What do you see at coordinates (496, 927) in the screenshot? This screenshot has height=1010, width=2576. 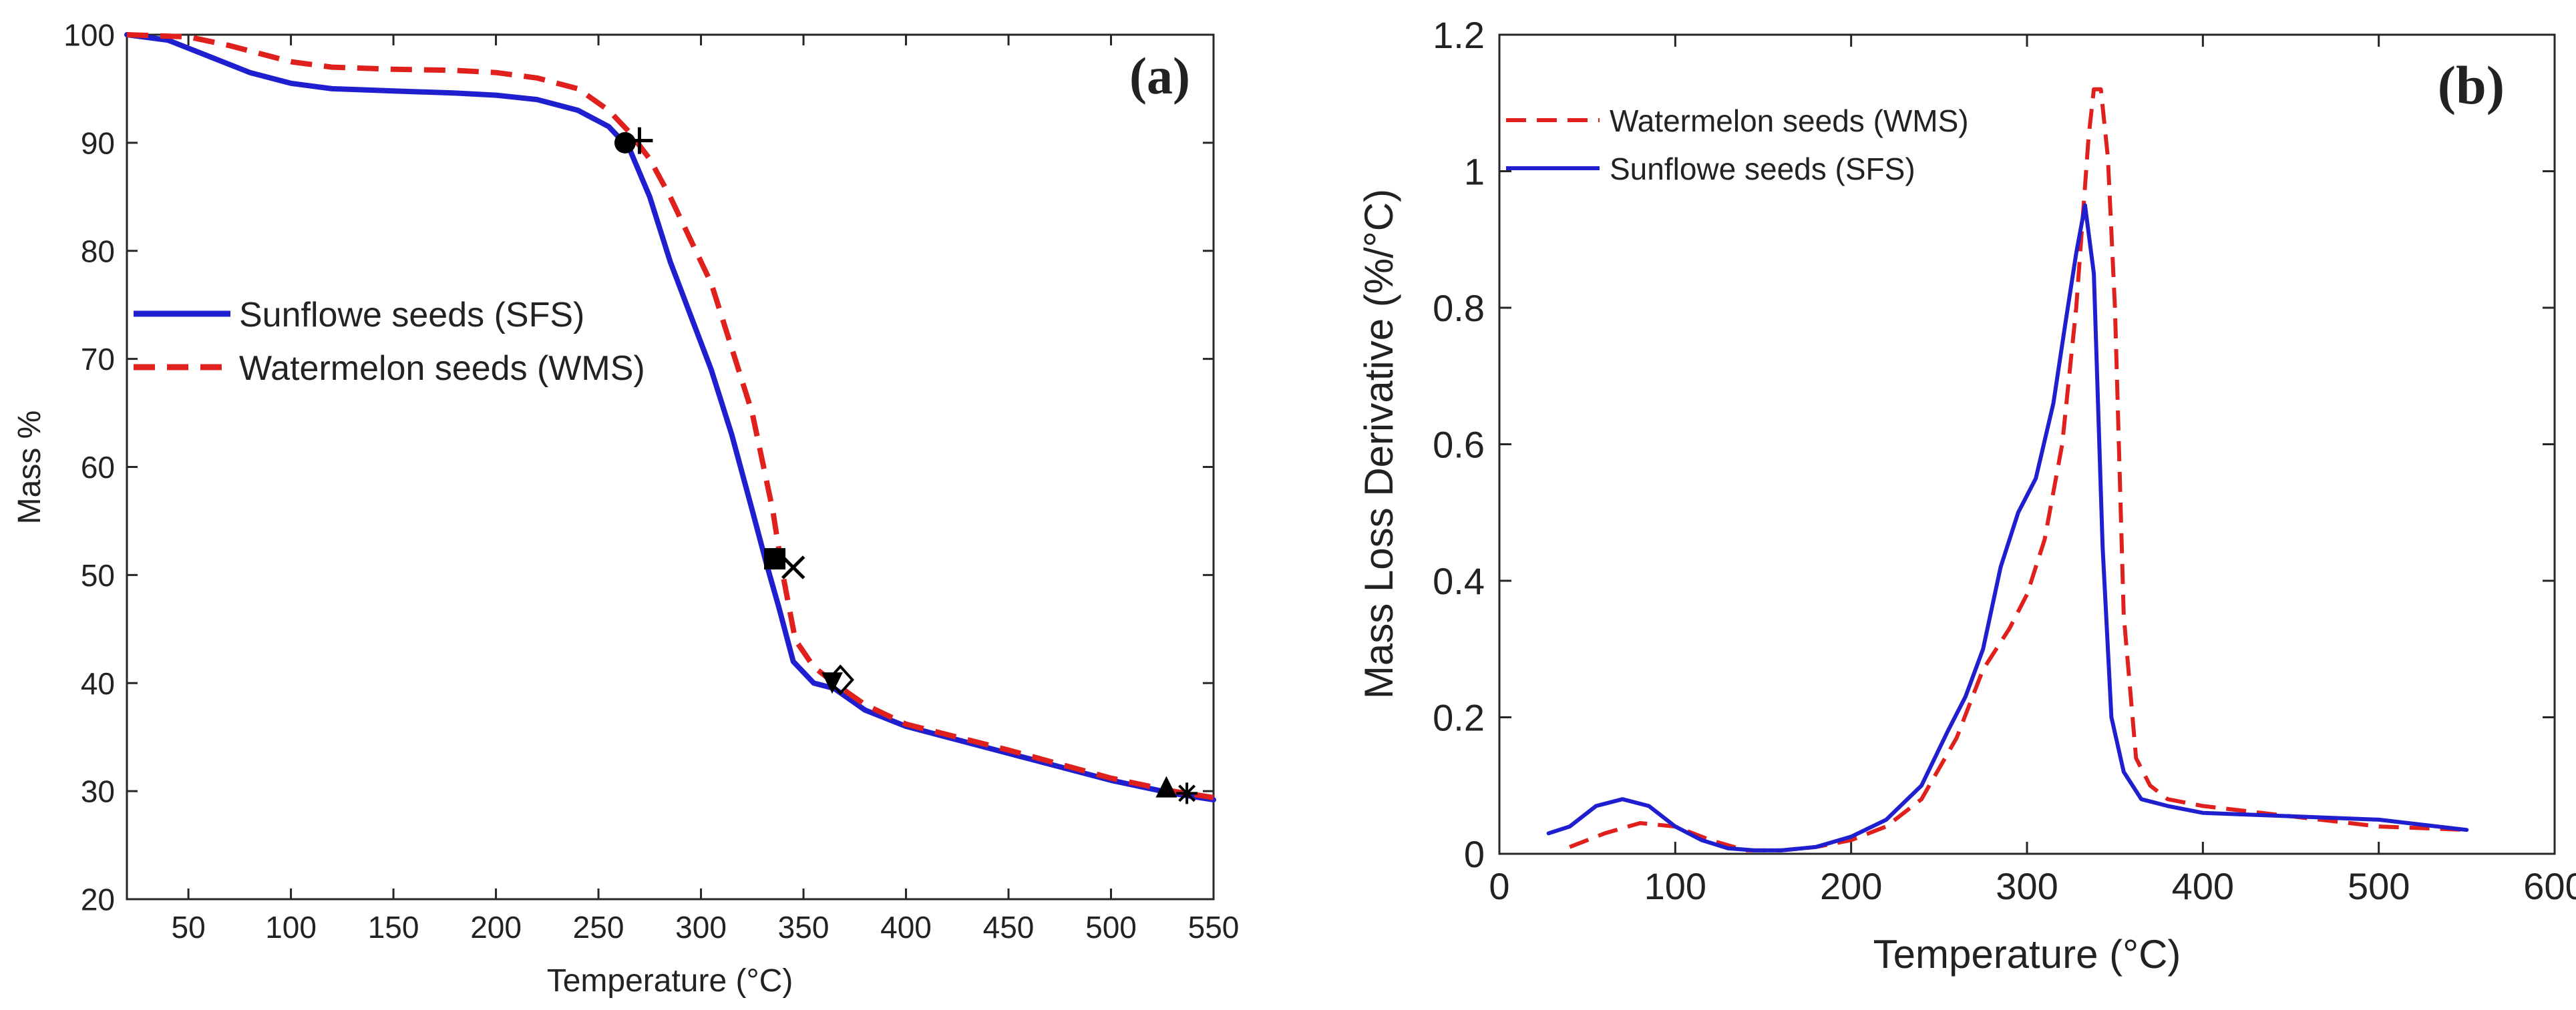 I see `panel-a-x-tick-label: 200` at bounding box center [496, 927].